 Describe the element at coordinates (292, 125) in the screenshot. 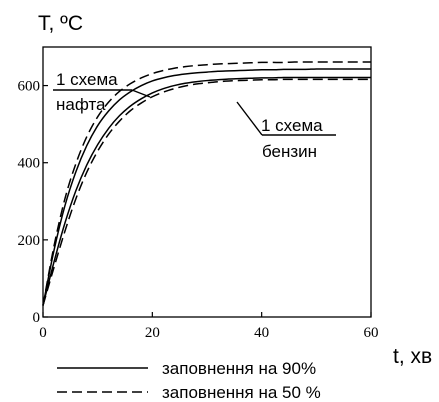

I see `annotation-petrol-line1: 1 схема` at that location.